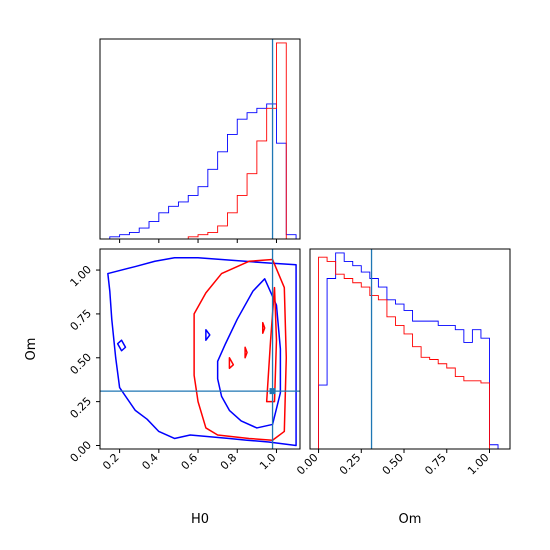 This screenshot has width=550, height=550. What do you see at coordinates (229, 462) in the screenshot?
I see `x-tick-label: 0.8` at bounding box center [229, 462].